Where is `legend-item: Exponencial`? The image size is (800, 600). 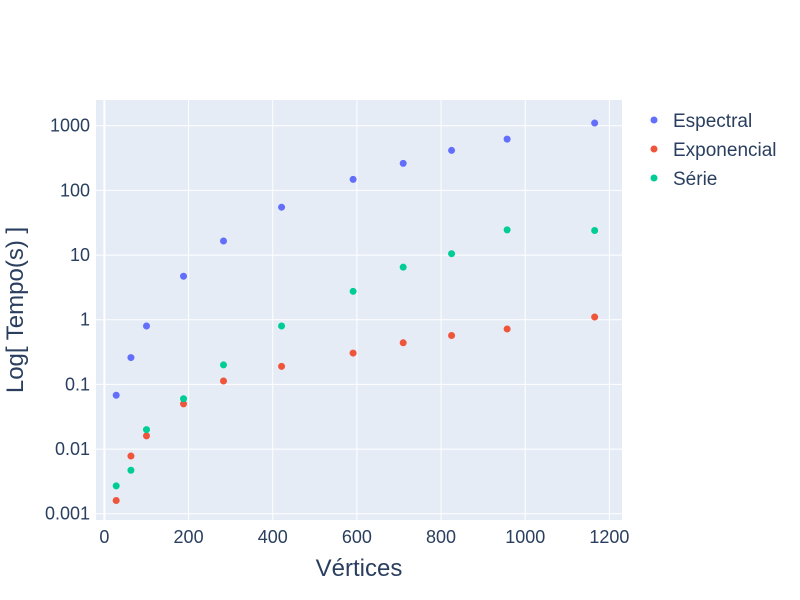
legend-item: Exponencial is located at coordinates (713, 150).